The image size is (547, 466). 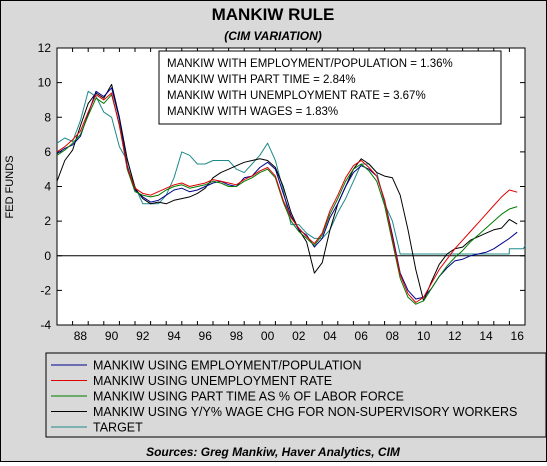 What do you see at coordinates (47, 256) in the screenshot?
I see `y-tick-label: 0` at bounding box center [47, 256].